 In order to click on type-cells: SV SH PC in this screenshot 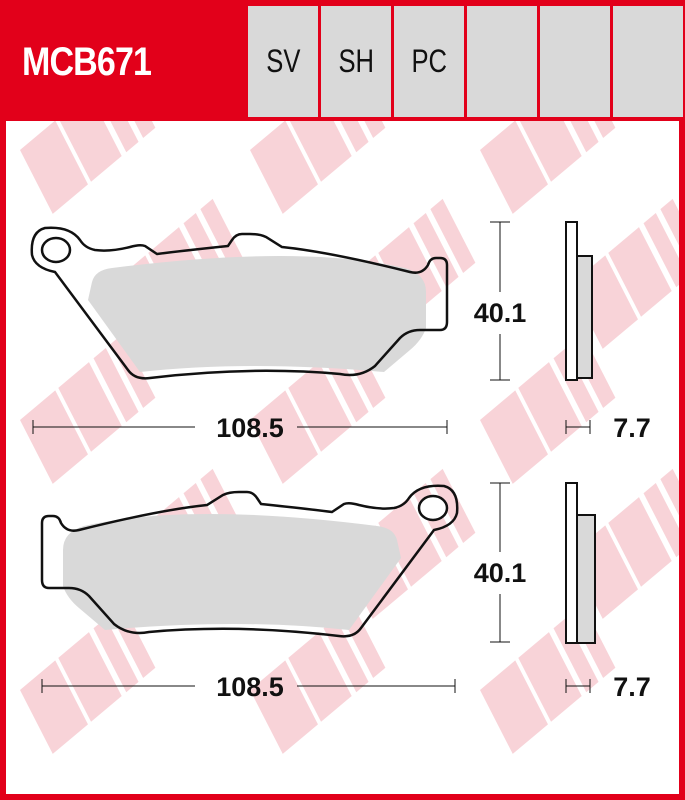, I will do `click(465, 61)`.